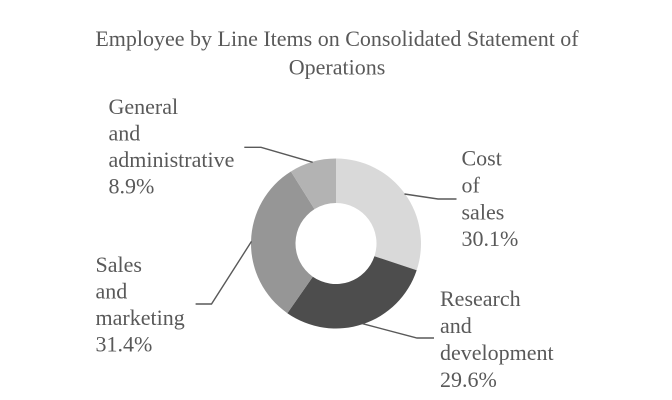 The image size is (672, 400). Describe the element at coordinates (337, 67) in the screenshot. I see `svg-text: Operations` at that location.